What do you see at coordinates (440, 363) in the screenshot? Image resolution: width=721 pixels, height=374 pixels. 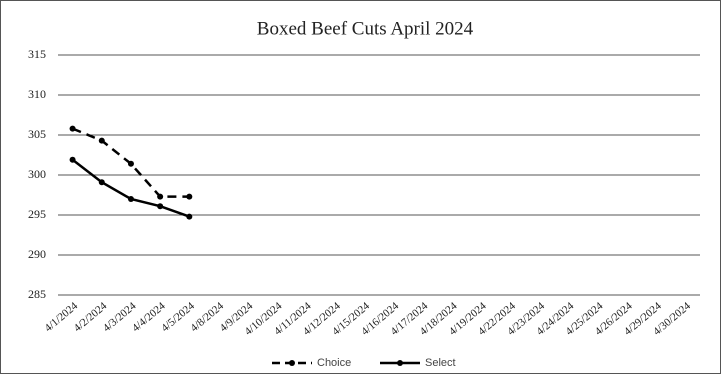 I see `legend-label: Select` at bounding box center [440, 363].